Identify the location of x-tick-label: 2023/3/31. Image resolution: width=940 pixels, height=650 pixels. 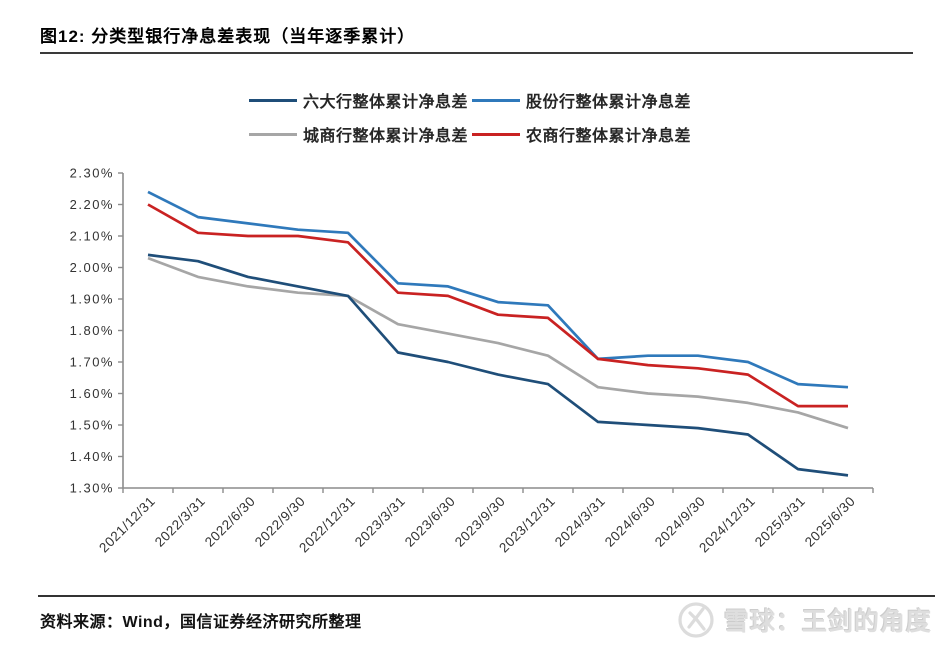
(380, 522).